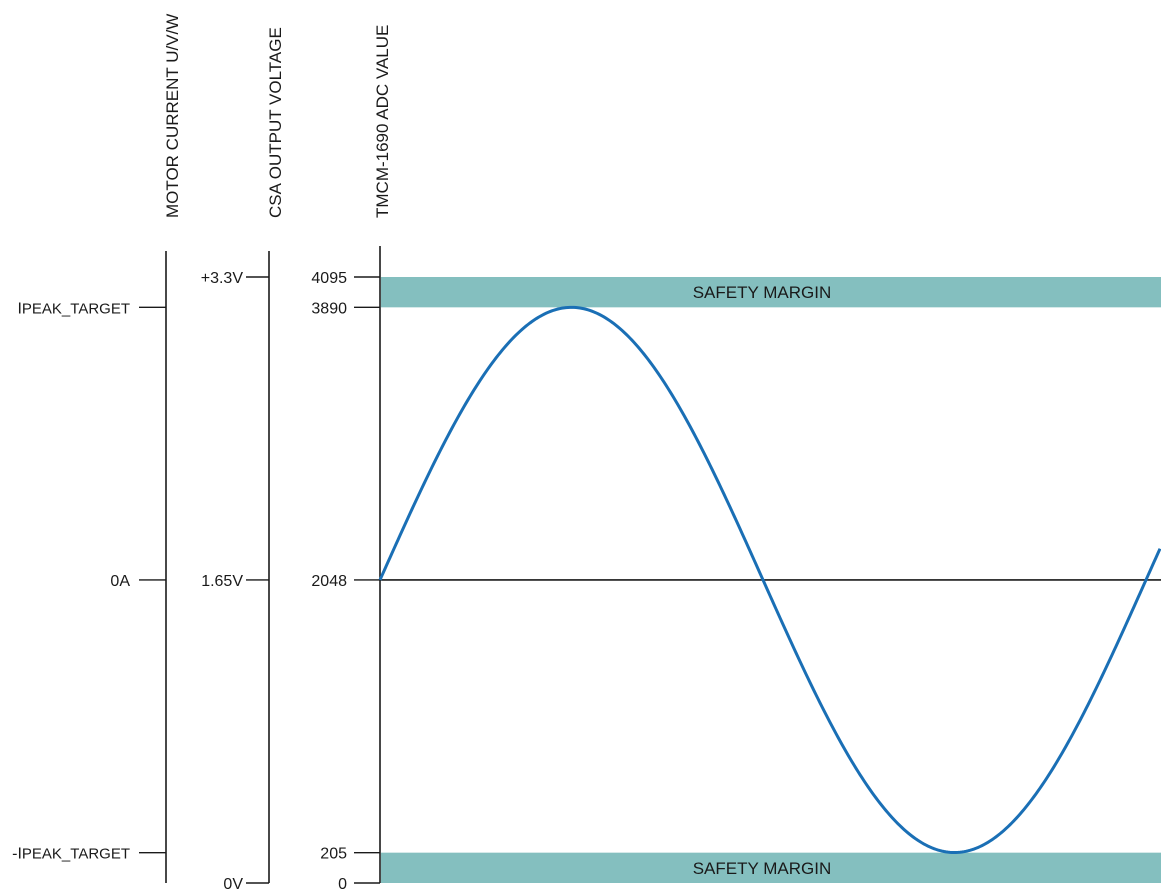 The image size is (1161, 891). What do you see at coordinates (233, 883) in the screenshot?
I see `csa-label-0v: 0V` at bounding box center [233, 883].